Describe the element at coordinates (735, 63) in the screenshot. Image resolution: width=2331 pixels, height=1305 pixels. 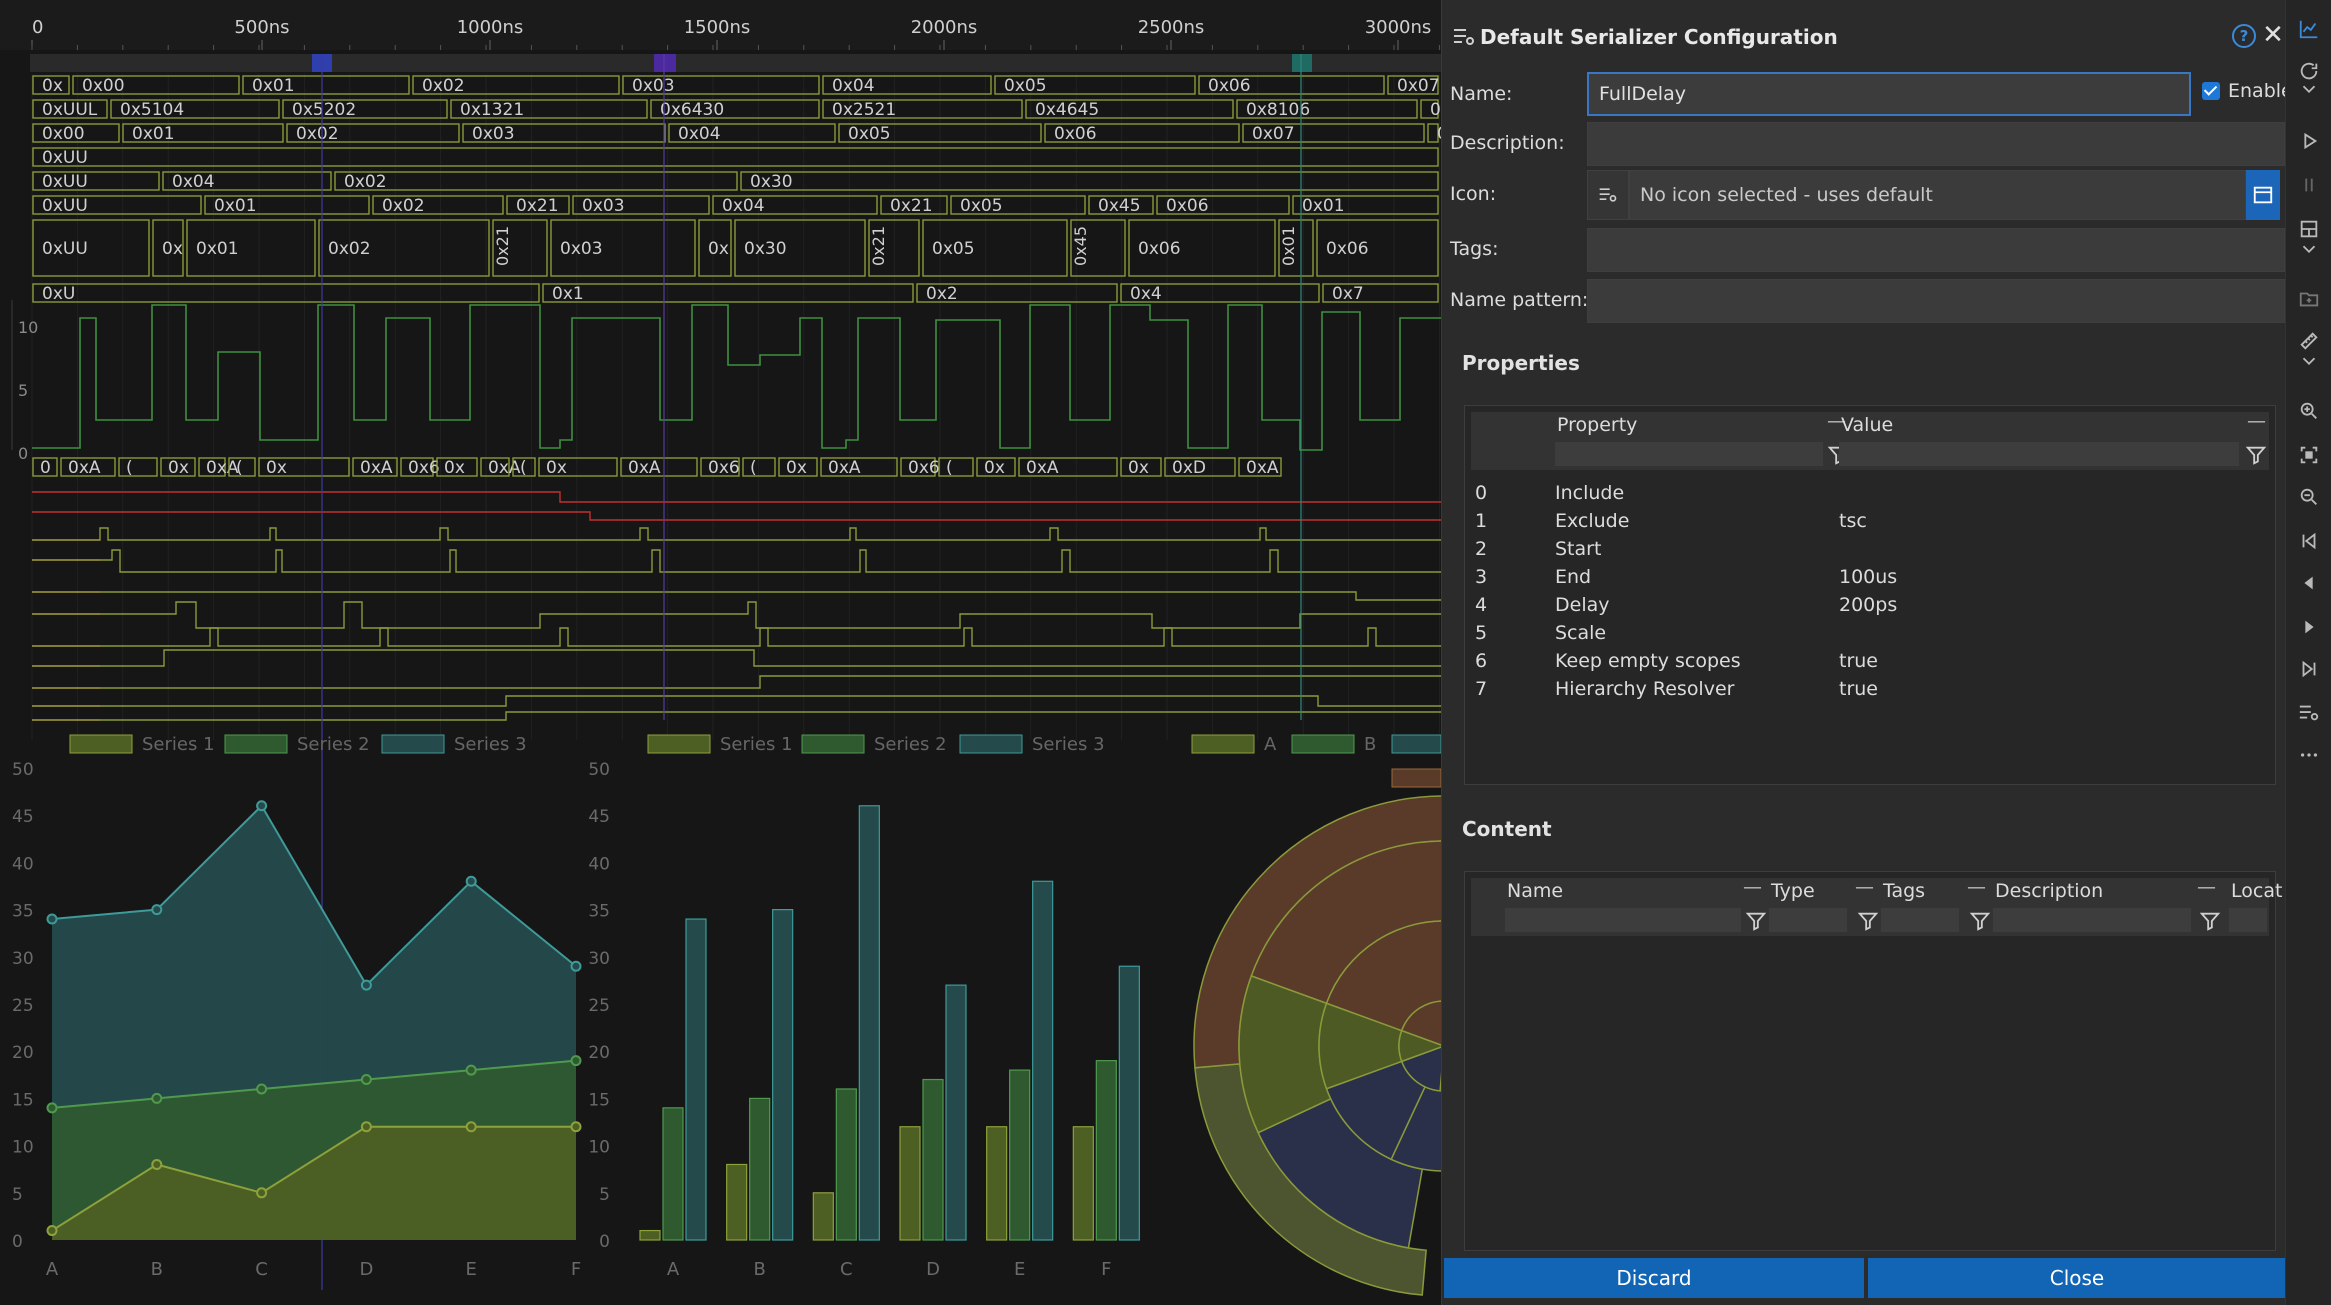
I see `marker-bar` at that location.